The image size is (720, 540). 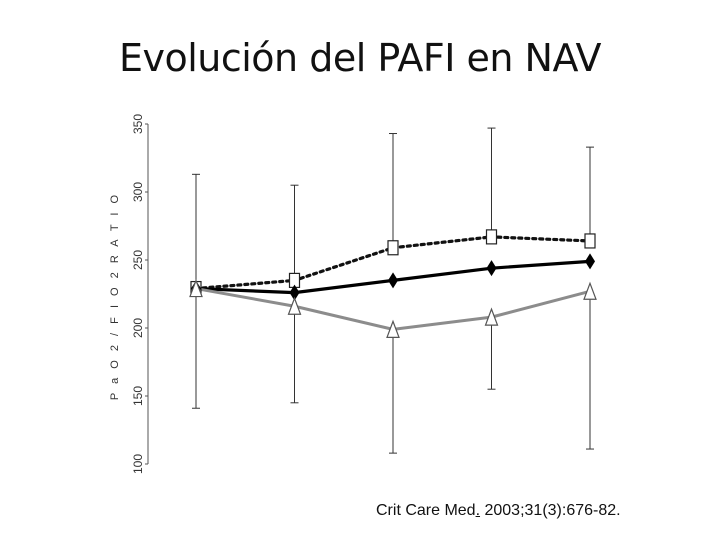 What do you see at coordinates (360, 58) in the screenshot?
I see `page-title: Evolución del PAFI en NAV` at bounding box center [360, 58].